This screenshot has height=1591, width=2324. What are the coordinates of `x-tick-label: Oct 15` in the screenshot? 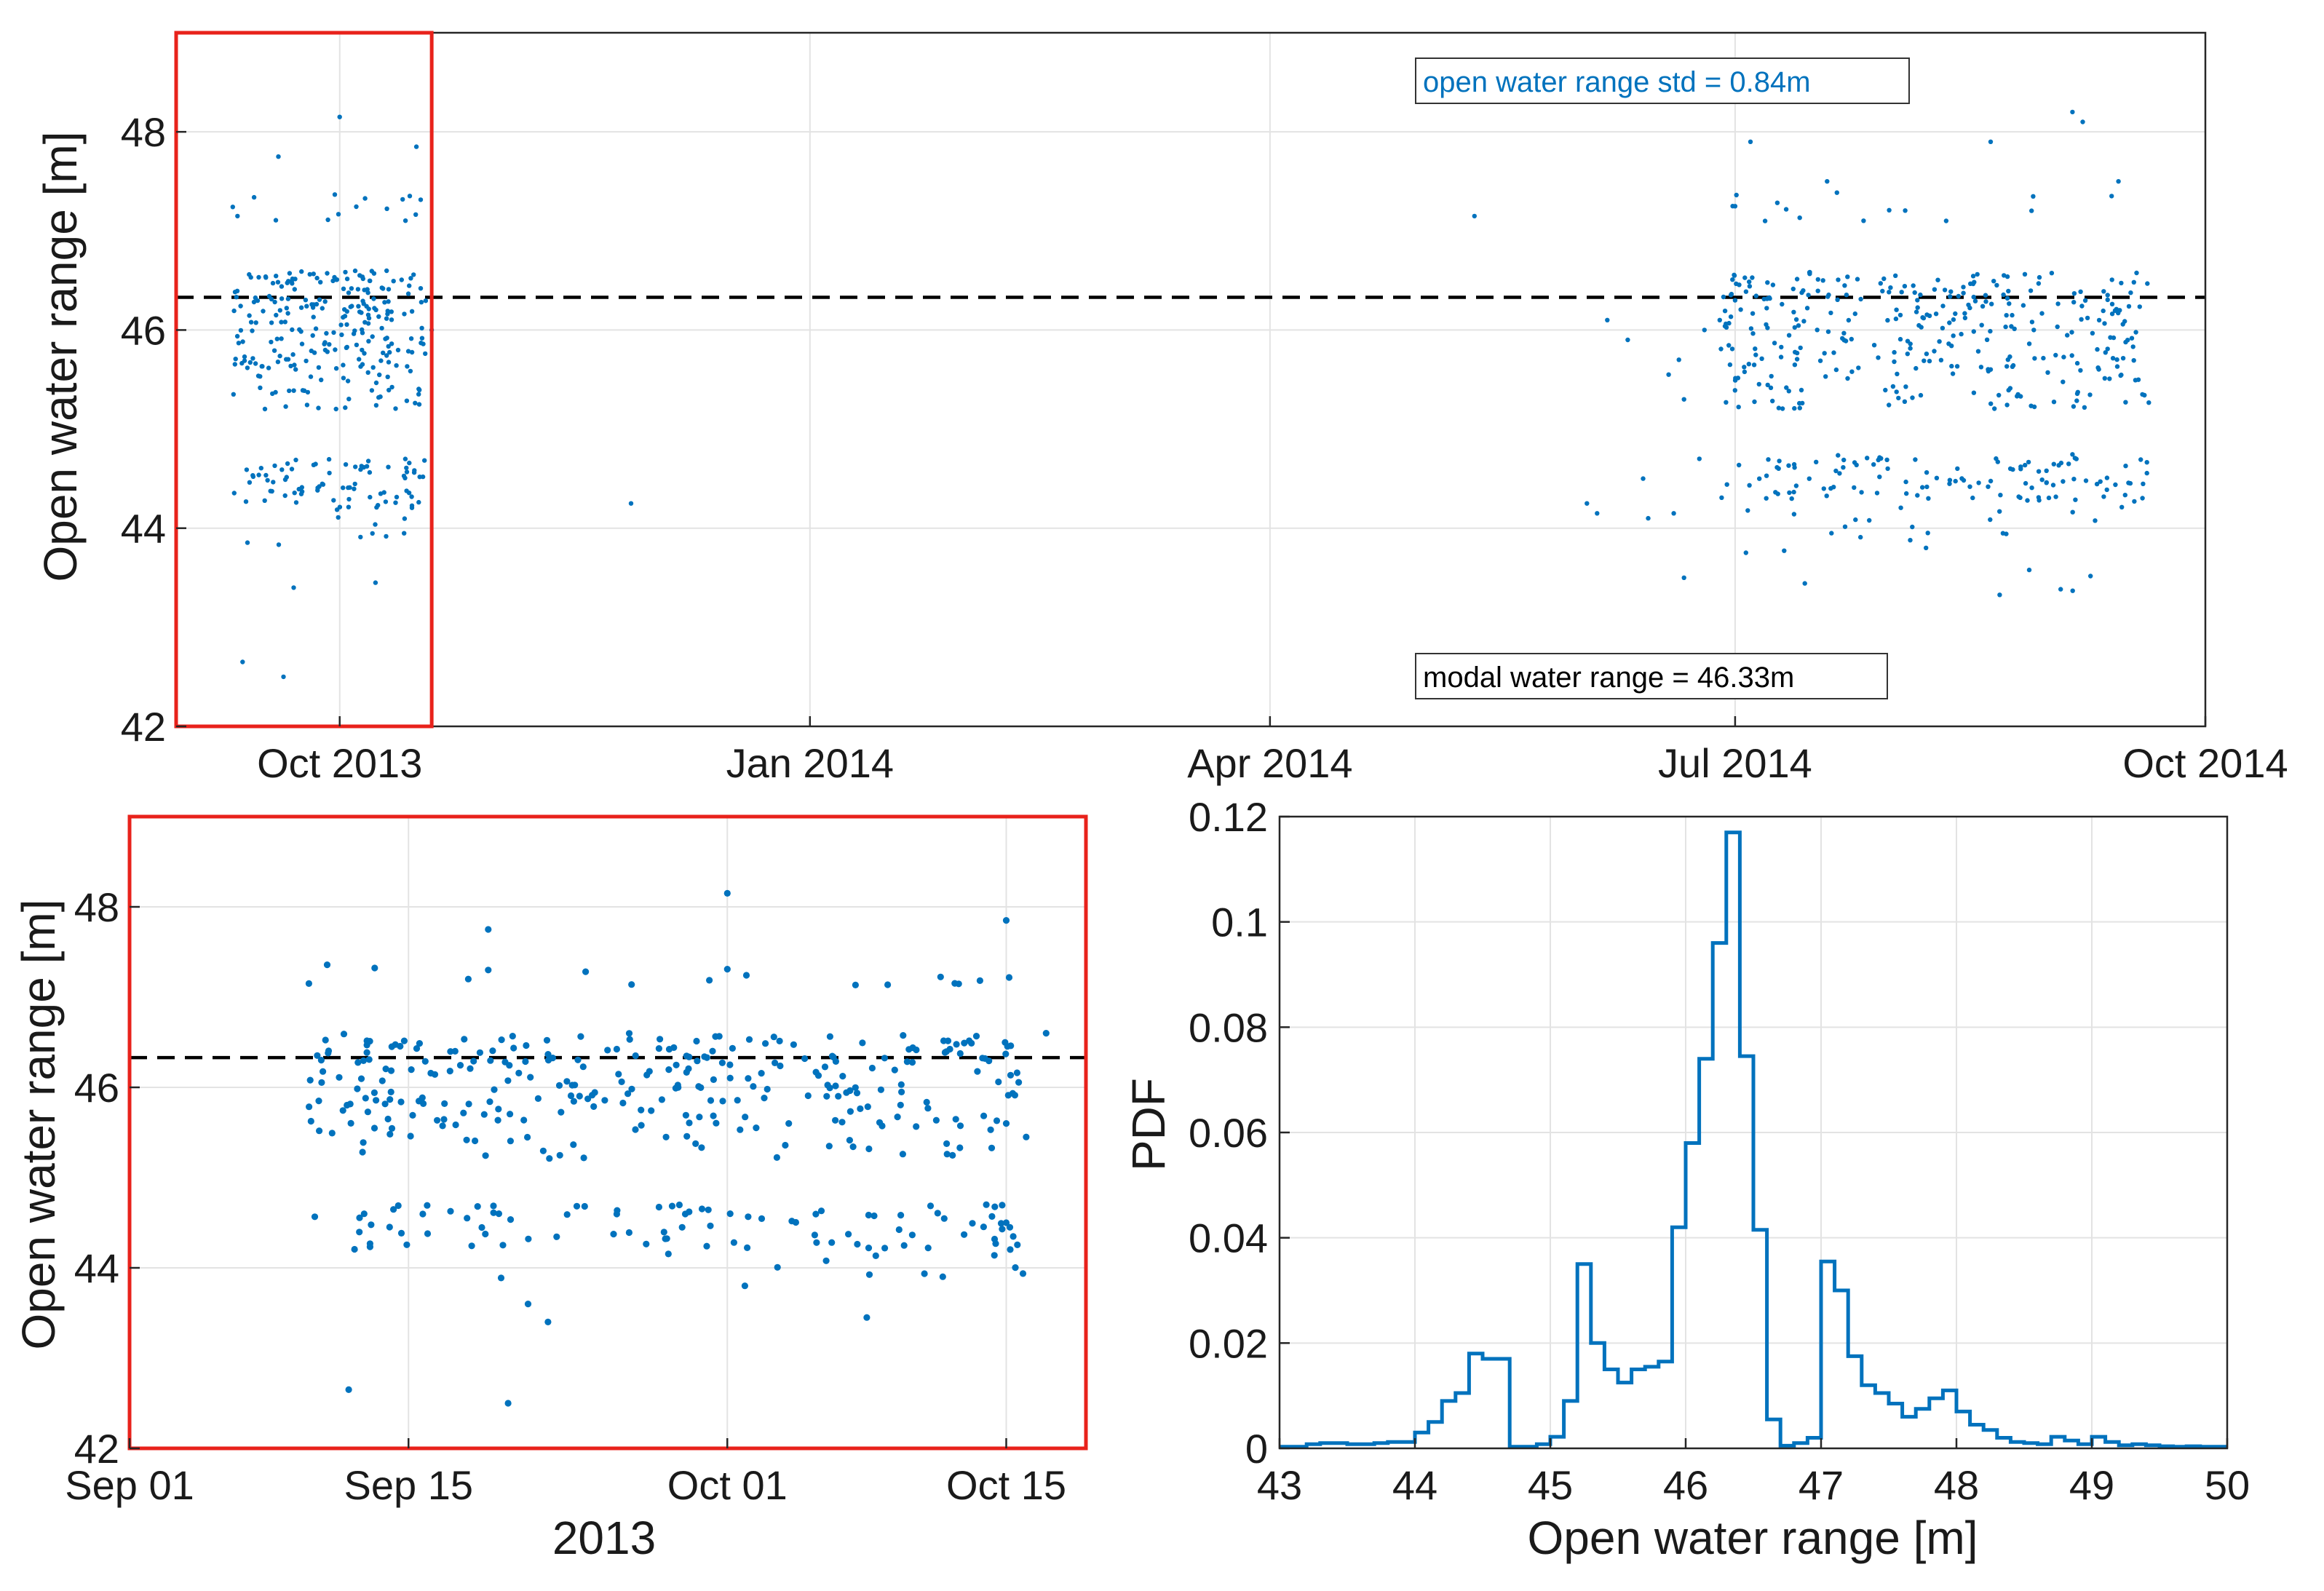 It's located at (1006, 1485).